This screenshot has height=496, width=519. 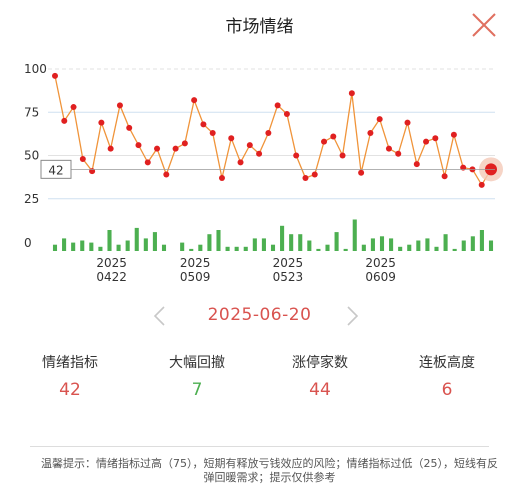 I want to click on x-tick-date: 0422, so click(x=111, y=277).